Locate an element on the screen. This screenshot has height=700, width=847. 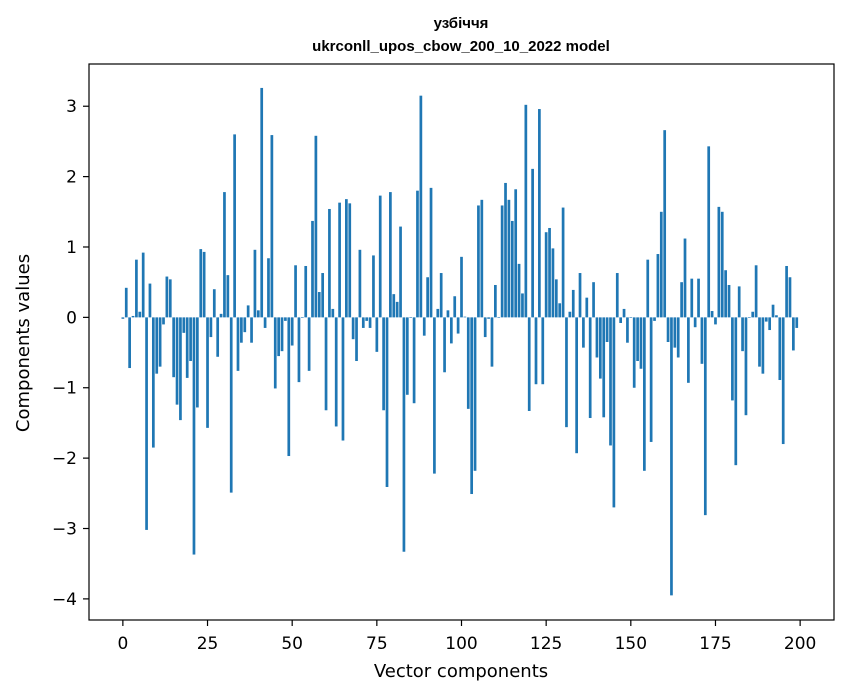
y-tick-label: −1 is located at coordinates (64, 389).